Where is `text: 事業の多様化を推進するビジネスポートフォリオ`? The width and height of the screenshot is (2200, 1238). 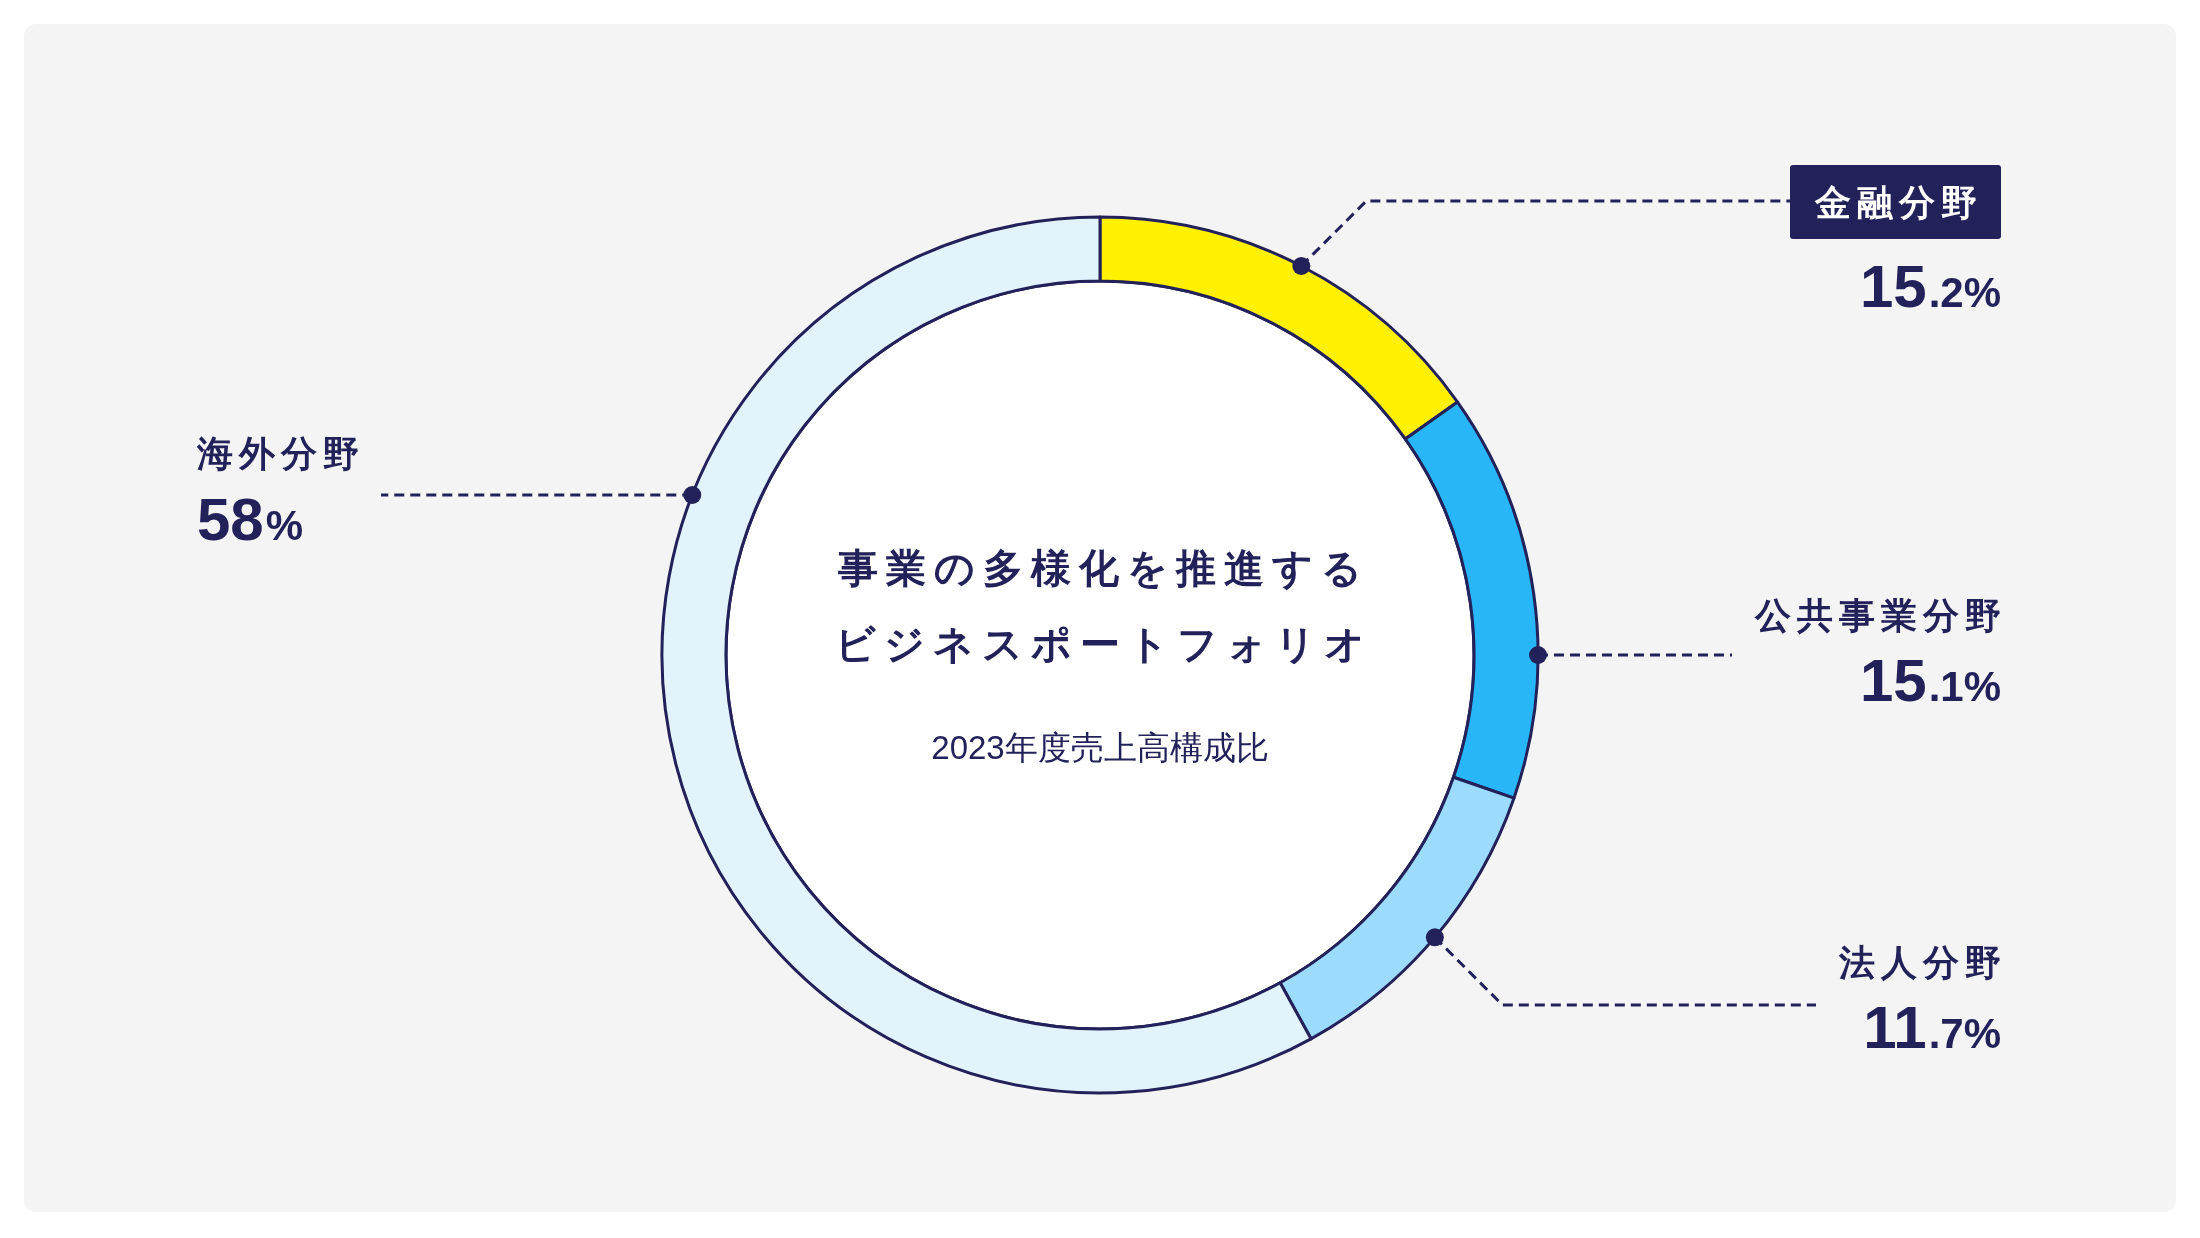 text: 事業の多様化を推進するビジネスポートフォリオ is located at coordinates (1104, 606).